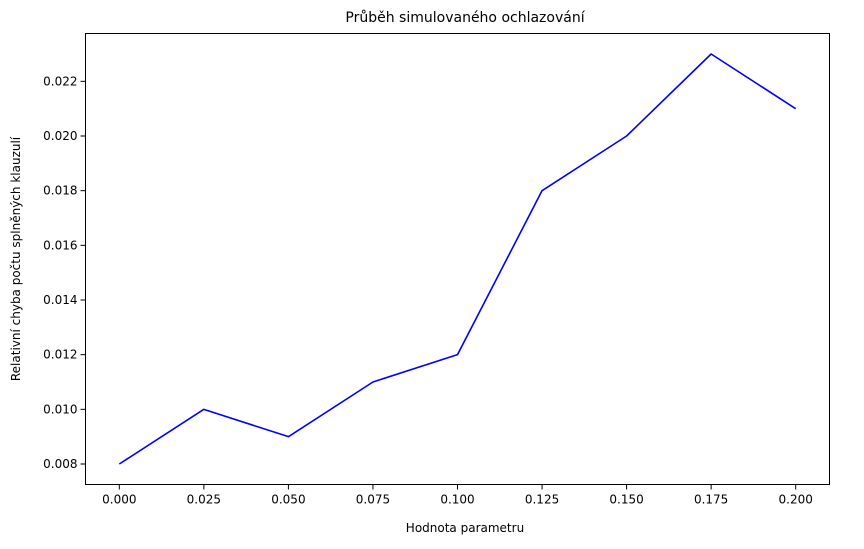 The width and height of the screenshot is (864, 549). What do you see at coordinates (60, 136) in the screenshot?
I see `y-tick-label: 0.020` at bounding box center [60, 136].